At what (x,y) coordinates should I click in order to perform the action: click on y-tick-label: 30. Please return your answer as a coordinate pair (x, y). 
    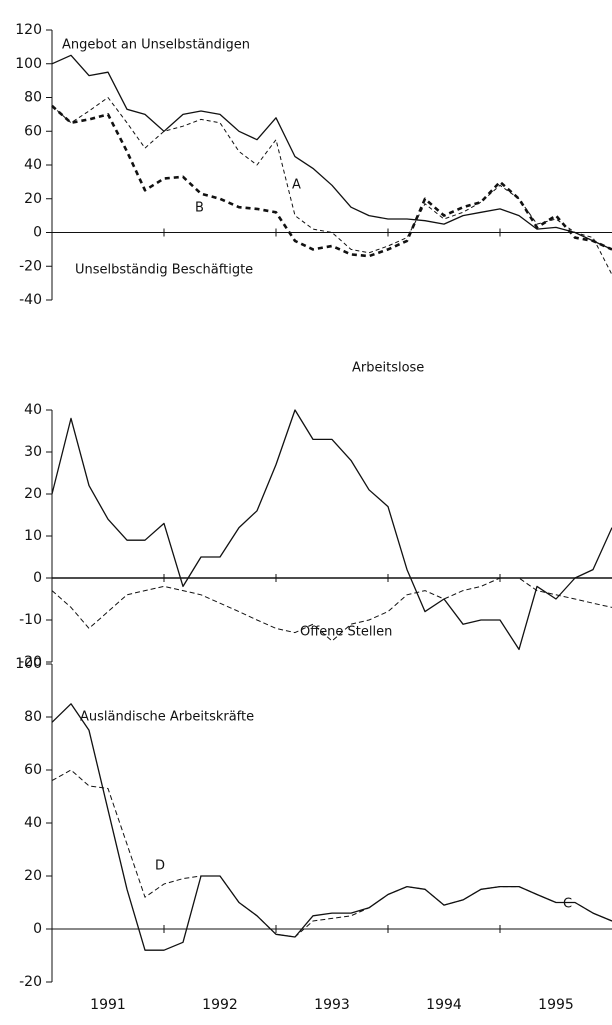
    Looking at the image, I should click on (33, 452).